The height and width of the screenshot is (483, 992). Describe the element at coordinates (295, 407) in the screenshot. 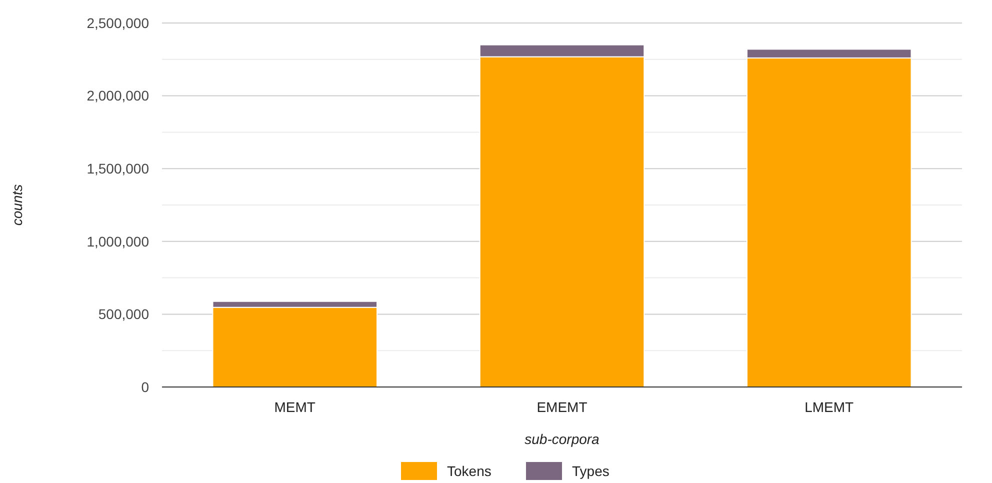

I see `x-tick-label: MEMT` at that location.